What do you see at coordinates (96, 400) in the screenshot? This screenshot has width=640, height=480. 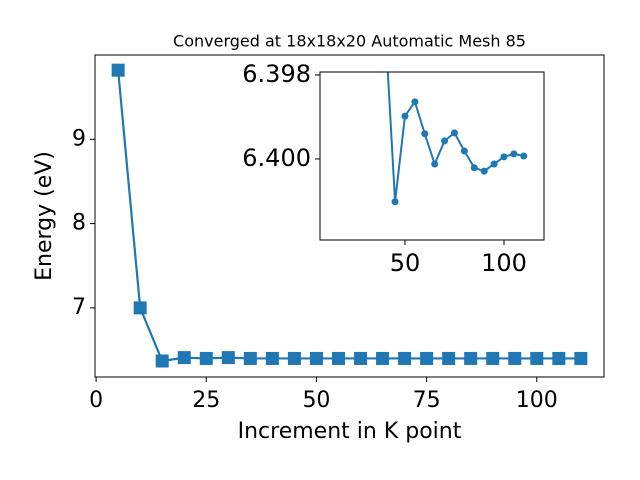 I see `x-tick-label: 0` at bounding box center [96, 400].